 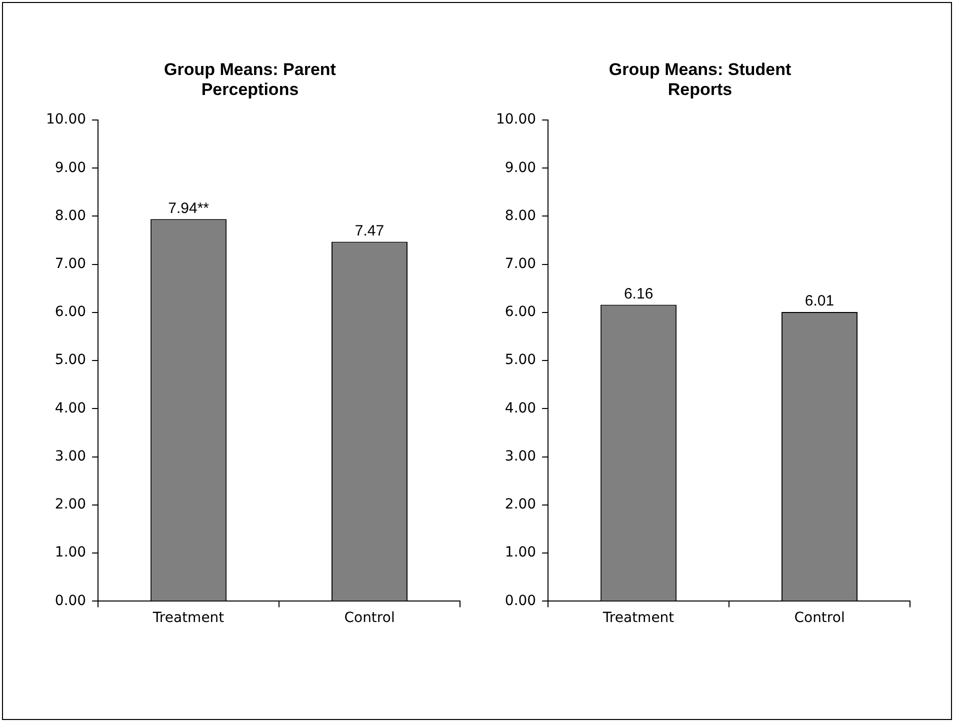 I want to click on data-label: 7.94**, so click(x=189, y=208).